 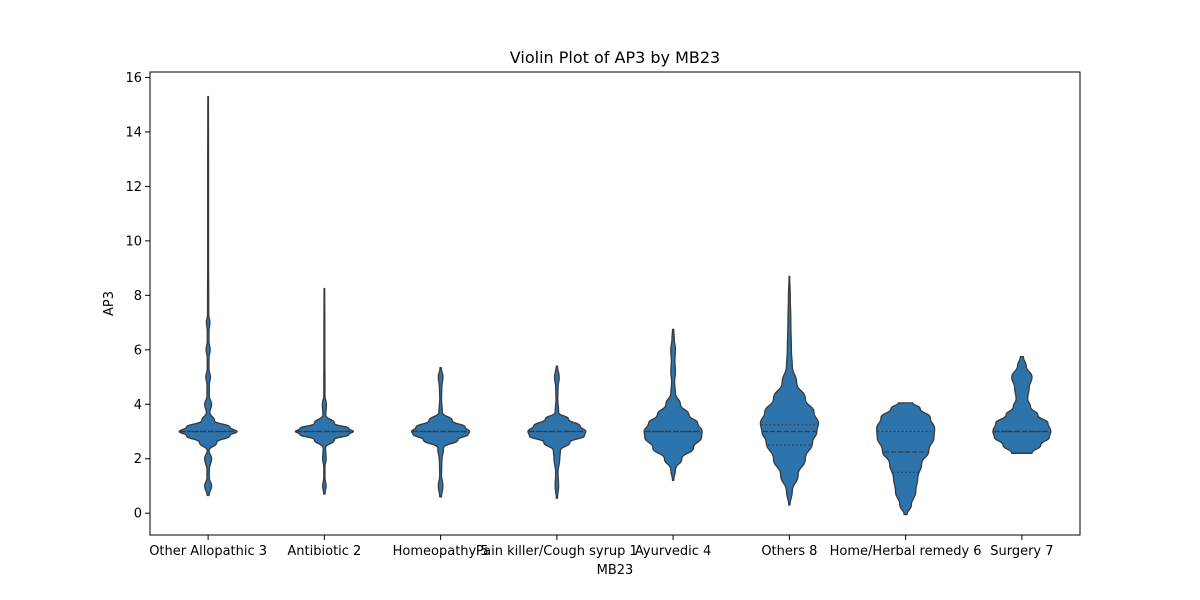 What do you see at coordinates (208, 551) in the screenshot?
I see `x-tick-label: Other Allopathic 3` at bounding box center [208, 551].